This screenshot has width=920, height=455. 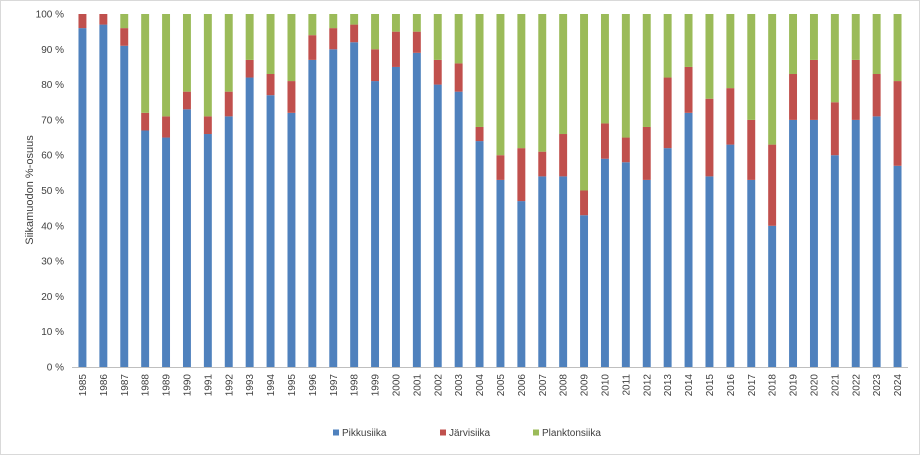 What do you see at coordinates (186, 53) in the screenshot?
I see `bar-segment-planktonsiika-1990` at bounding box center [186, 53].